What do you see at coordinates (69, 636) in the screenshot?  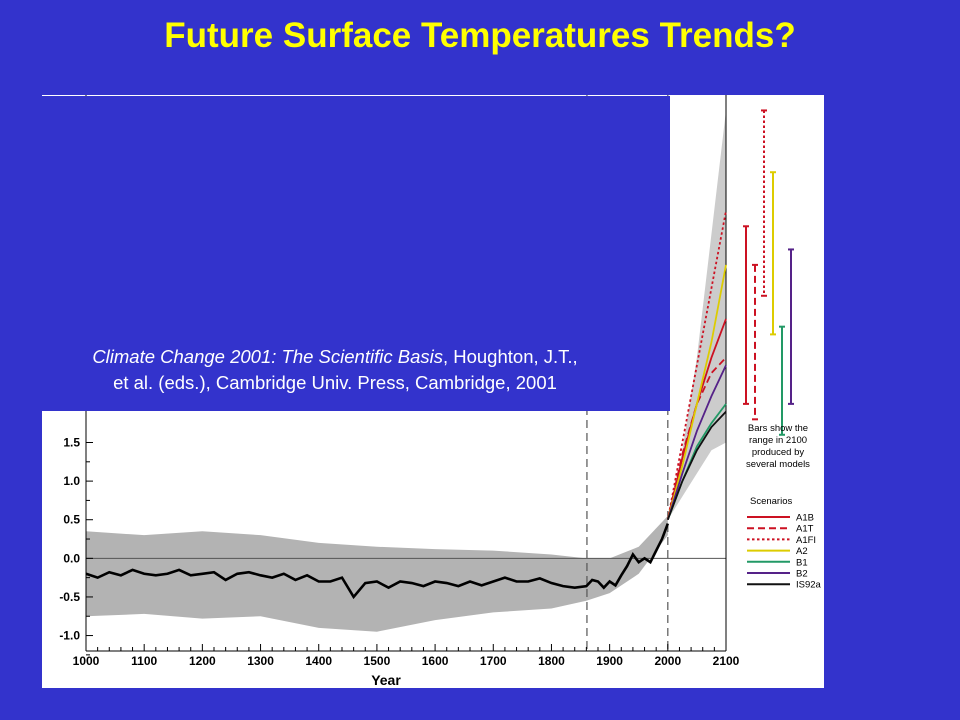 I see `y-tick-label: -1.0` at bounding box center [69, 636].